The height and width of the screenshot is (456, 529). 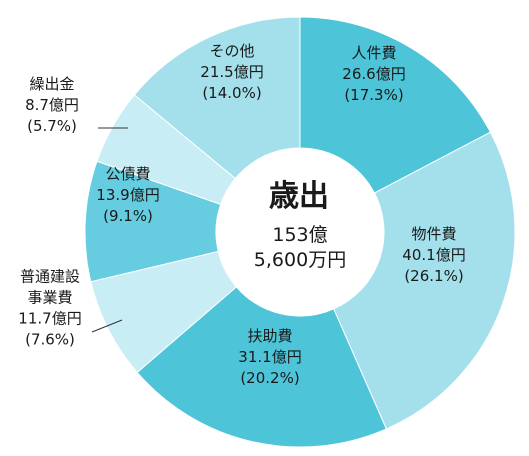 What do you see at coordinates (299, 235) in the screenshot?
I see `center-total-line1: 153億` at bounding box center [299, 235].